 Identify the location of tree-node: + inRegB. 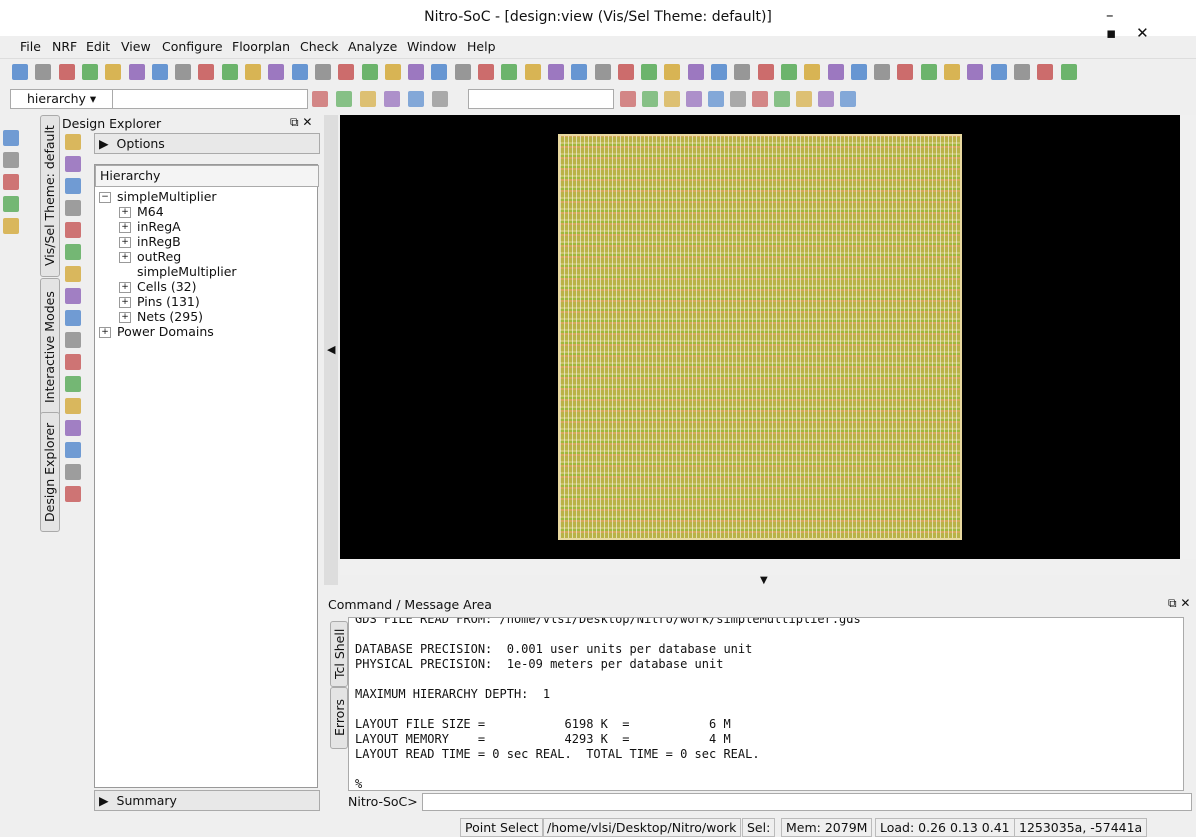
(150, 241).